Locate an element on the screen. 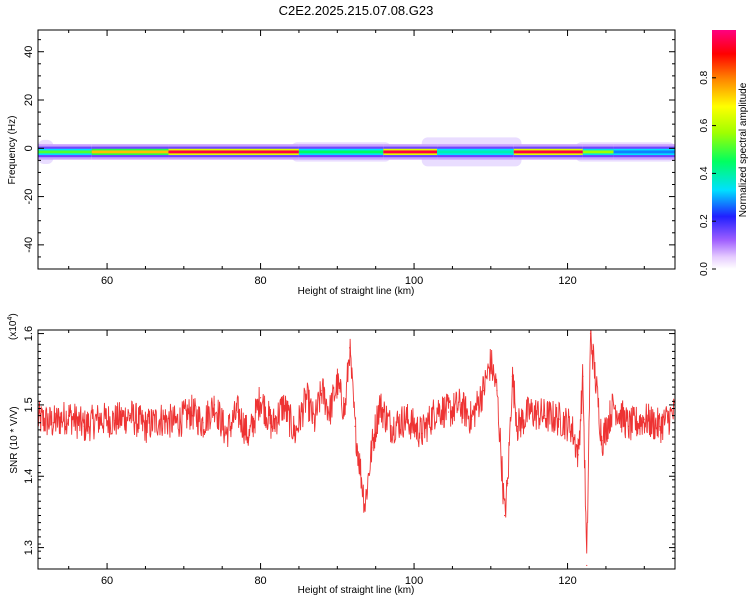  spectrogram-y-tick-label: 20 is located at coordinates (29, 100).